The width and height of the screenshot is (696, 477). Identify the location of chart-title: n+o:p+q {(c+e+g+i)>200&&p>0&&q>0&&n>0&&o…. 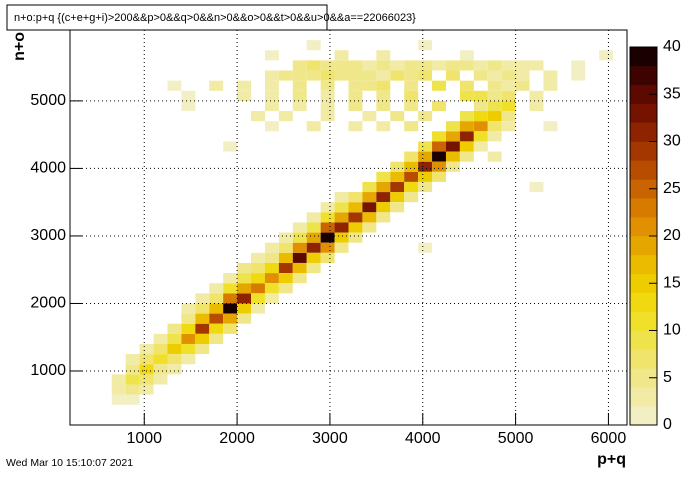
(215, 18).